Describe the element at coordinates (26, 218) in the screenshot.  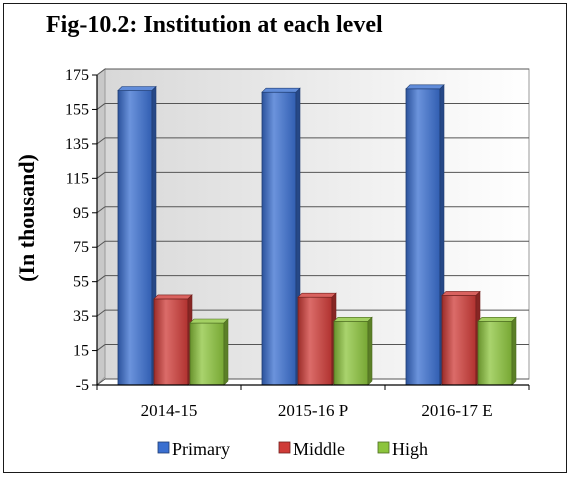
I see `y-axis-label: (In thousand)` at that location.